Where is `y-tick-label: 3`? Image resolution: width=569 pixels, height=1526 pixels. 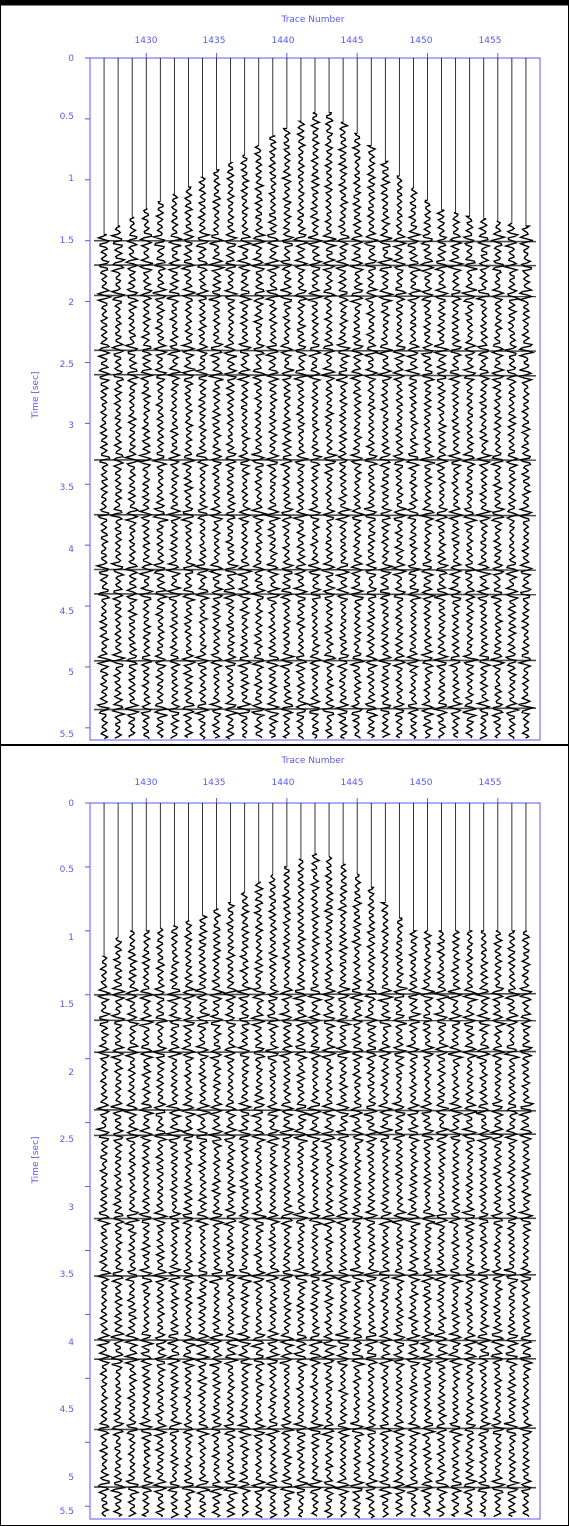 y-tick-label: 3 is located at coordinates (71, 1208).